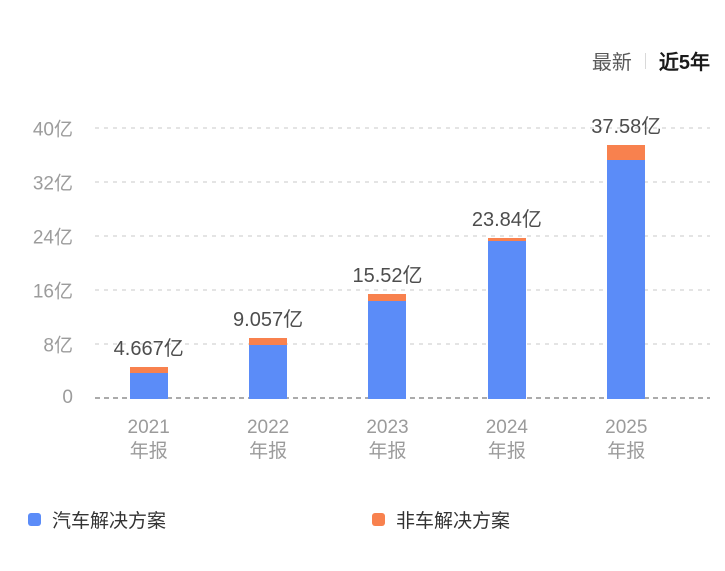 This screenshot has width=725, height=571. I want to click on bar-value-label: 37.58亿, so click(626, 127).